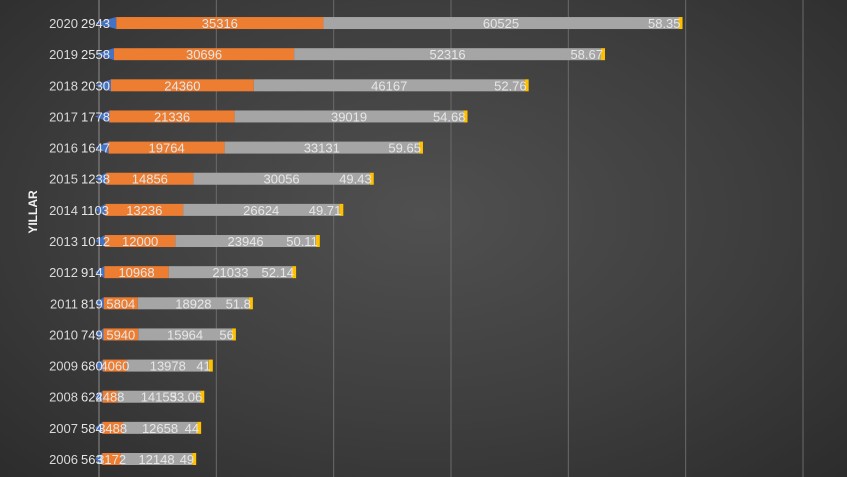  What do you see at coordinates (63, 23) in the screenshot?
I see `category-tick-label: 2020` at bounding box center [63, 23].